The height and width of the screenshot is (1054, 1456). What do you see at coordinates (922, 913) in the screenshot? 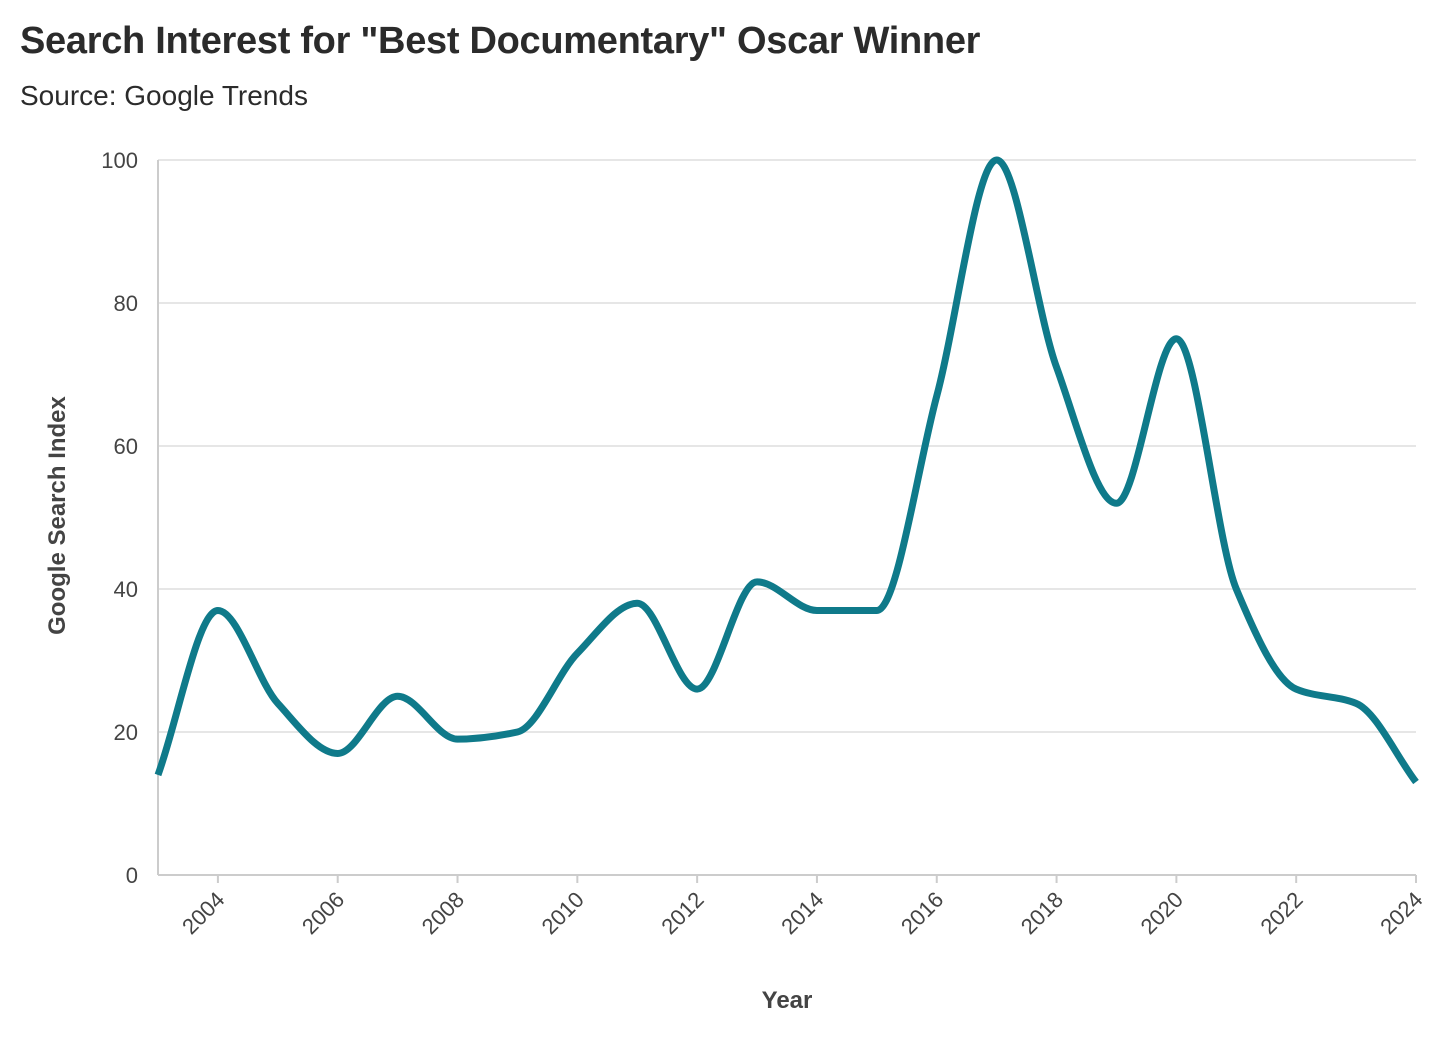
I see `x-tick-label: 2016` at bounding box center [922, 913].